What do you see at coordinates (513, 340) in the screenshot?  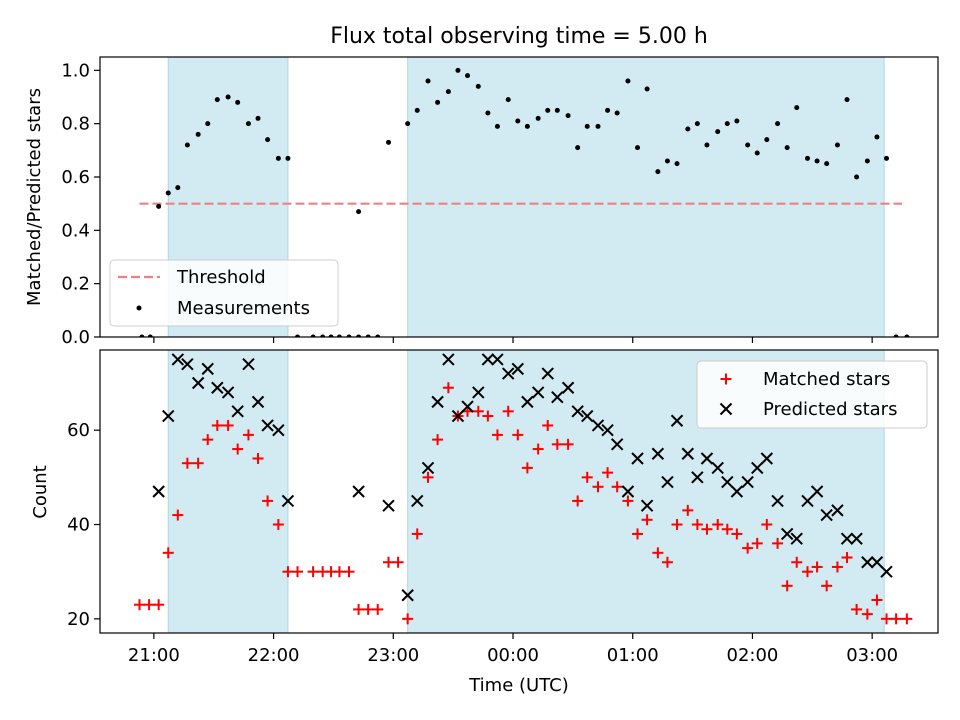 I see `ratio-x-ticks` at bounding box center [513, 340].